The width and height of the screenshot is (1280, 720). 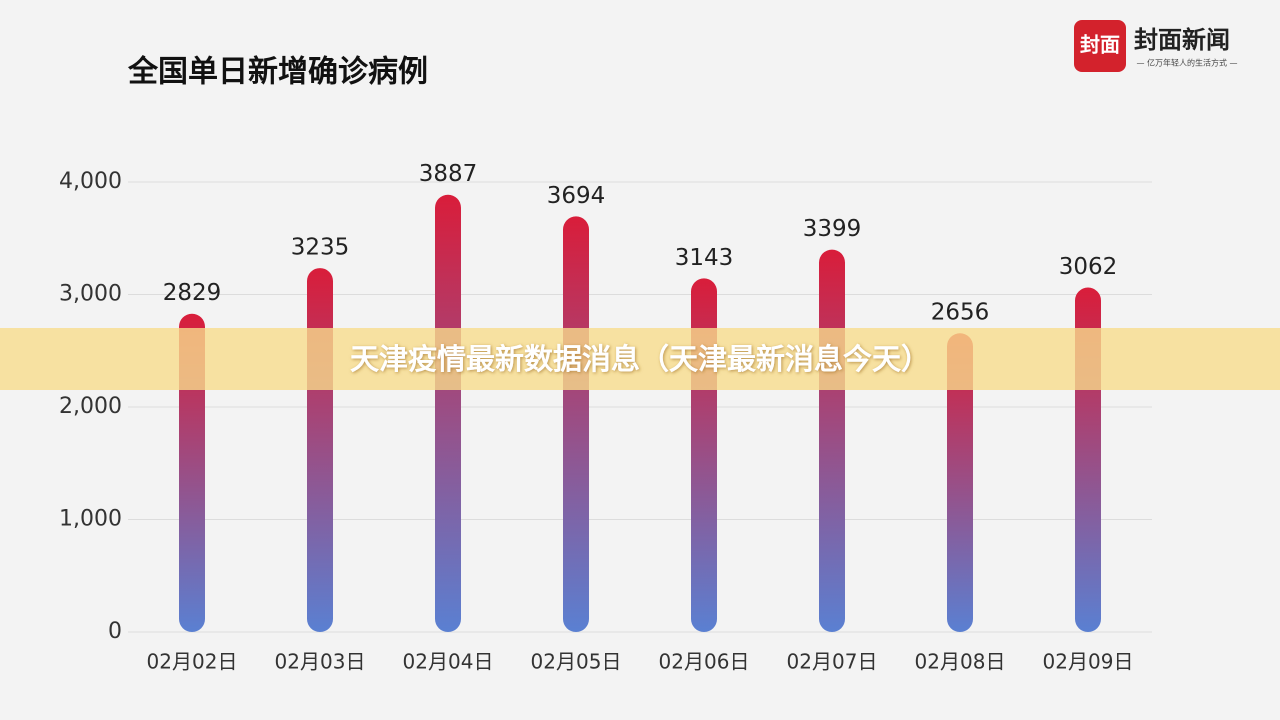 What do you see at coordinates (90, 294) in the screenshot?
I see `y-tick-label: 3,000` at bounding box center [90, 294].